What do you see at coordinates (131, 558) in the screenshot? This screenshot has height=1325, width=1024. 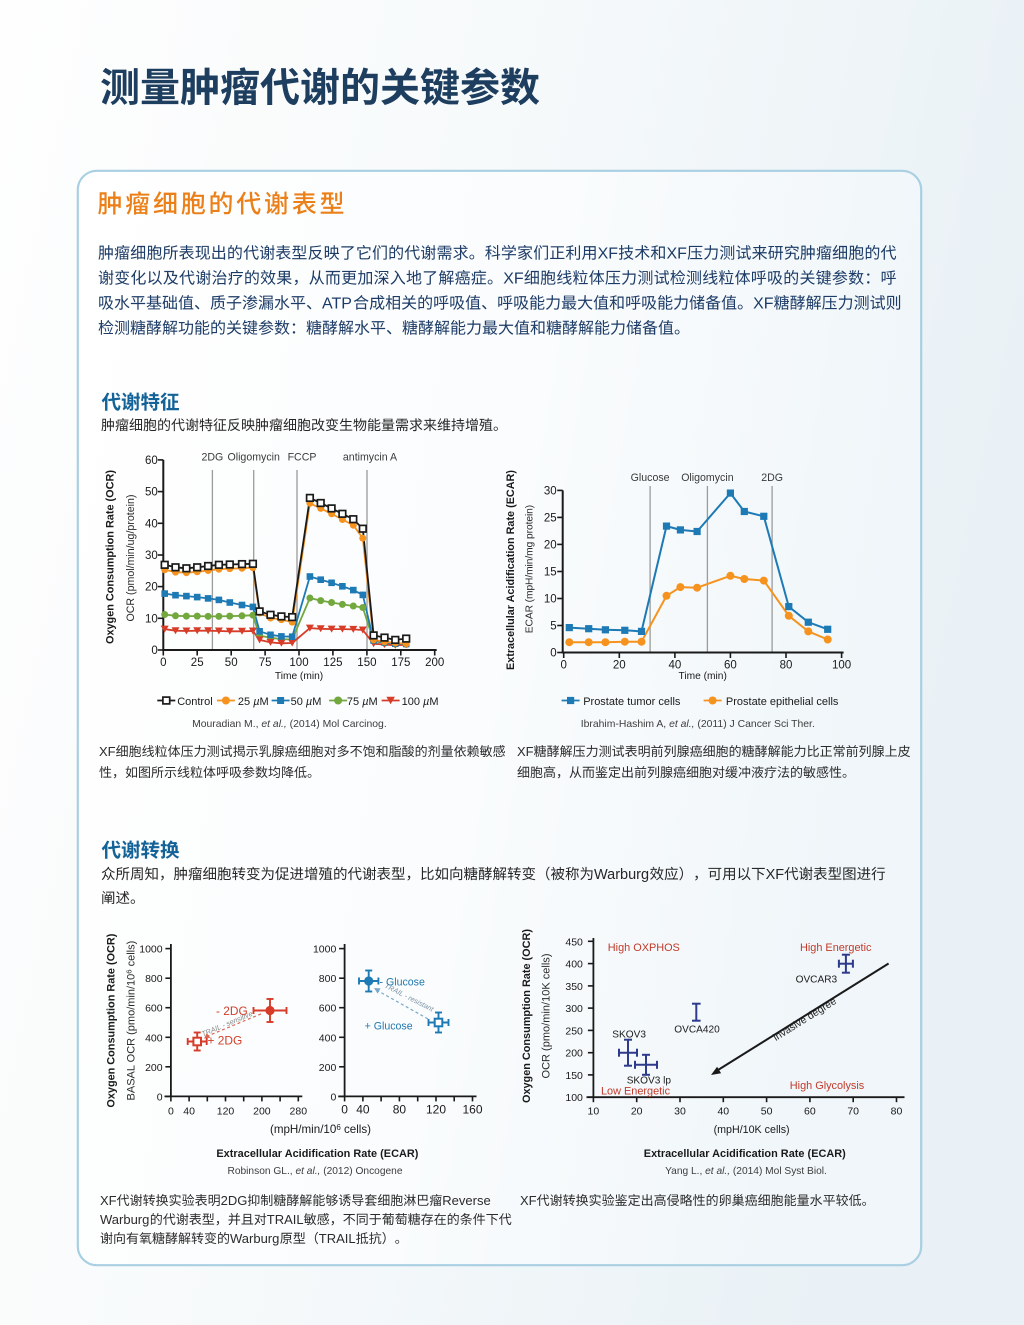 I see `svg-text: OCR (pmol/min/ug/protein)` at bounding box center [131, 558].